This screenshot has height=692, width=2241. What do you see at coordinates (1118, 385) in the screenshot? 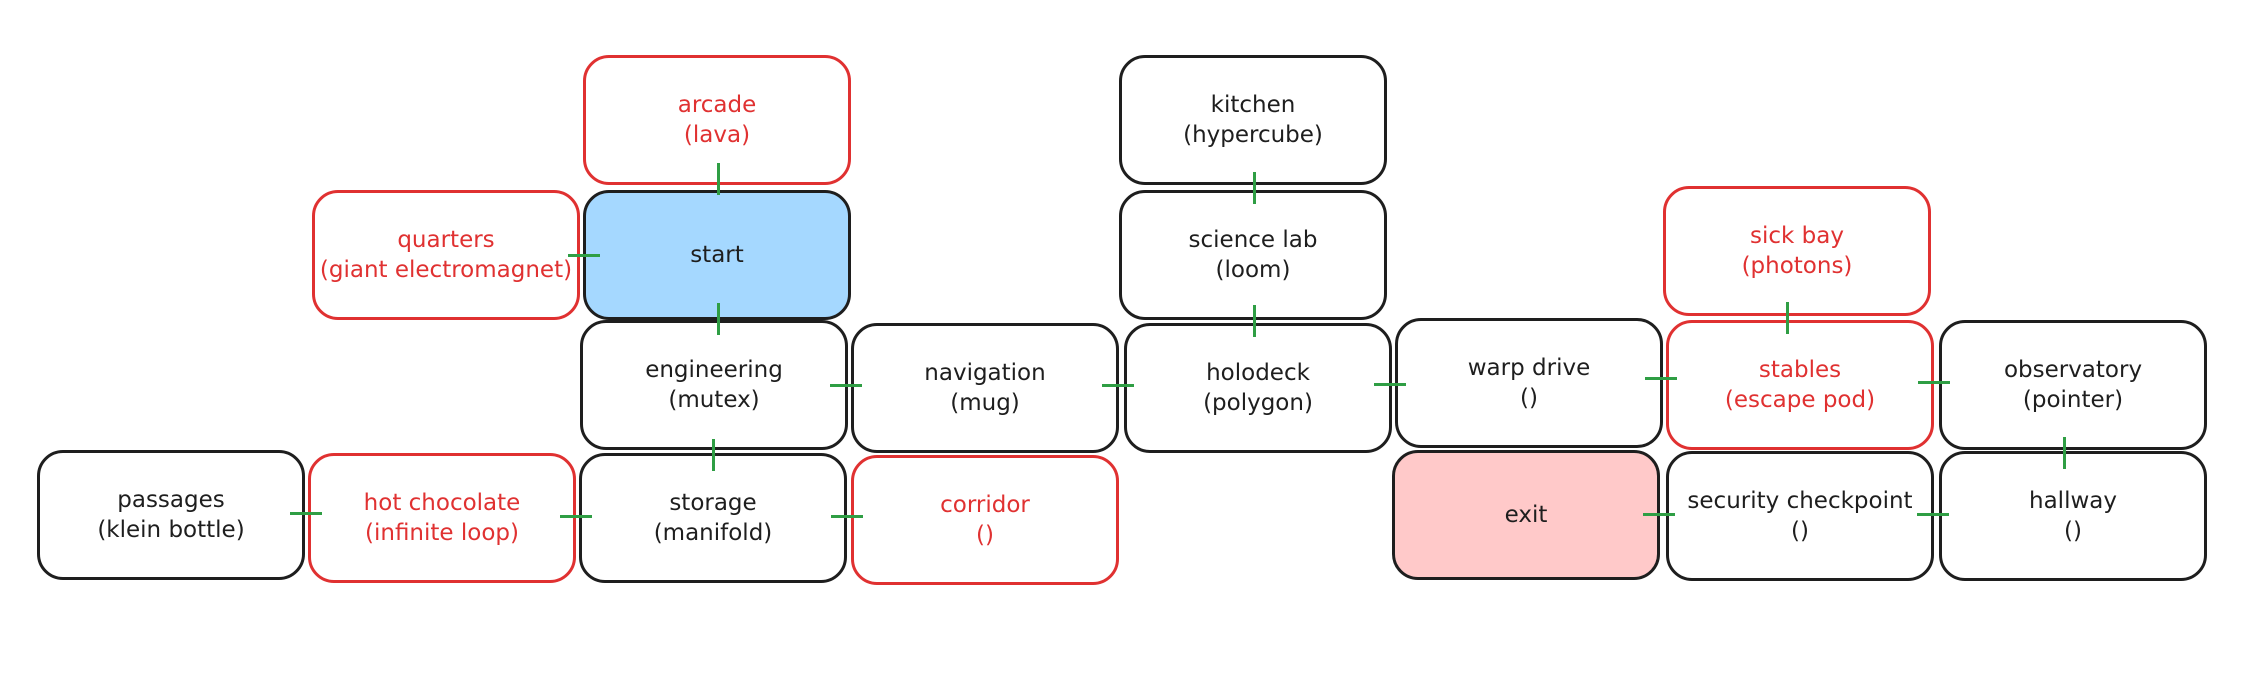
I see `door-navigation-holodeck` at bounding box center [1118, 385].